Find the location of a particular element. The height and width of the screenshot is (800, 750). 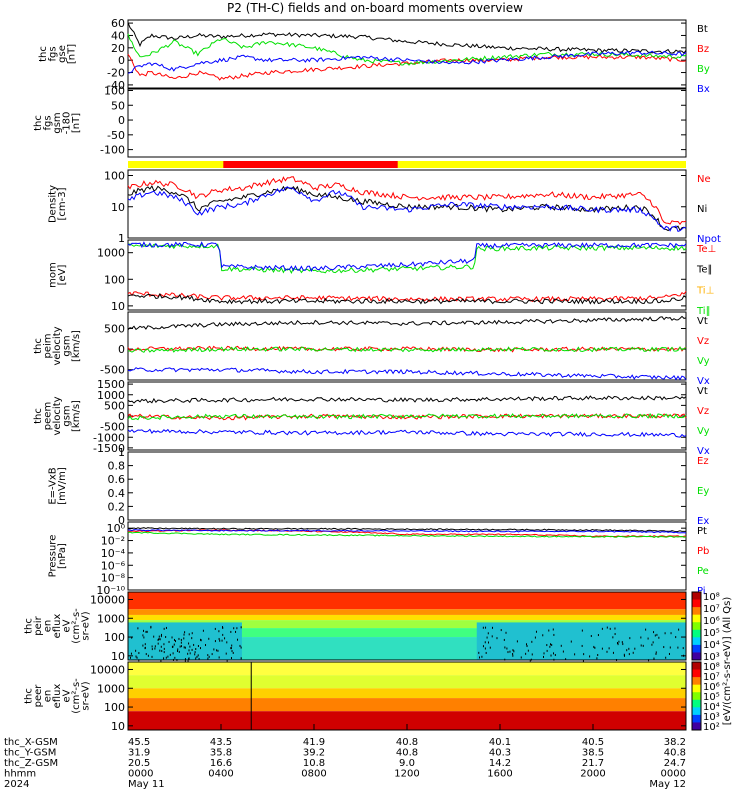

legend-entry-Ti∥: Ti∥ is located at coordinates (703, 311).